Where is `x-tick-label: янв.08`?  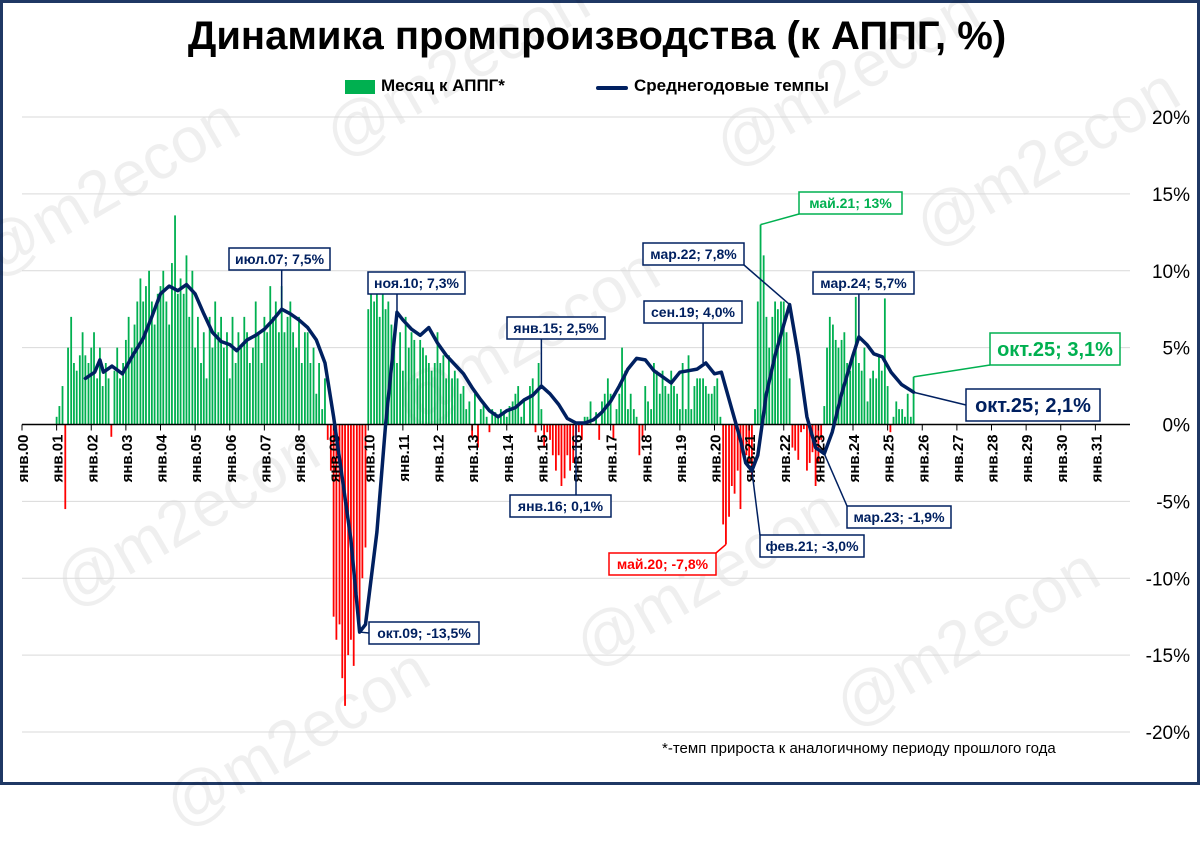
x-tick-label: янв.08 is located at coordinates (300, 459).